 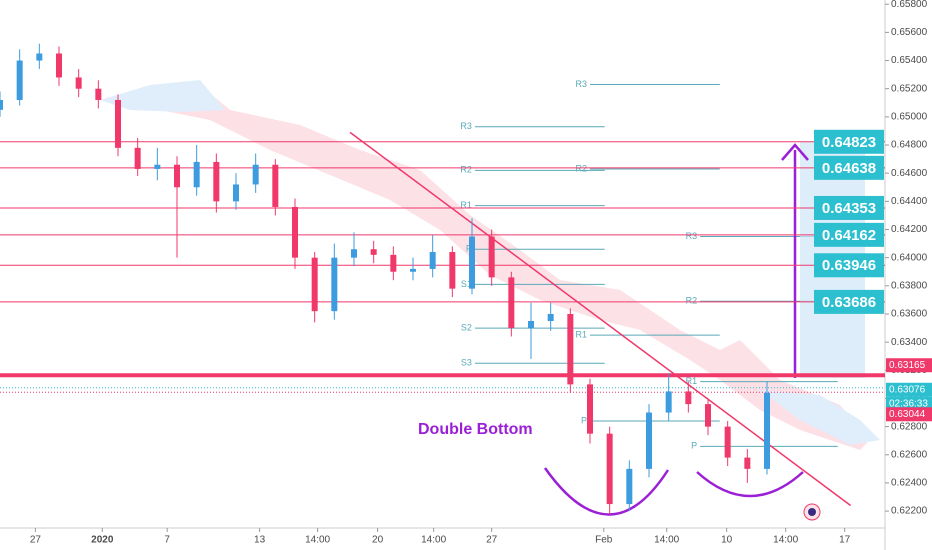 I want to click on countdown-badge-label: 02:36:33, so click(x=908, y=403).